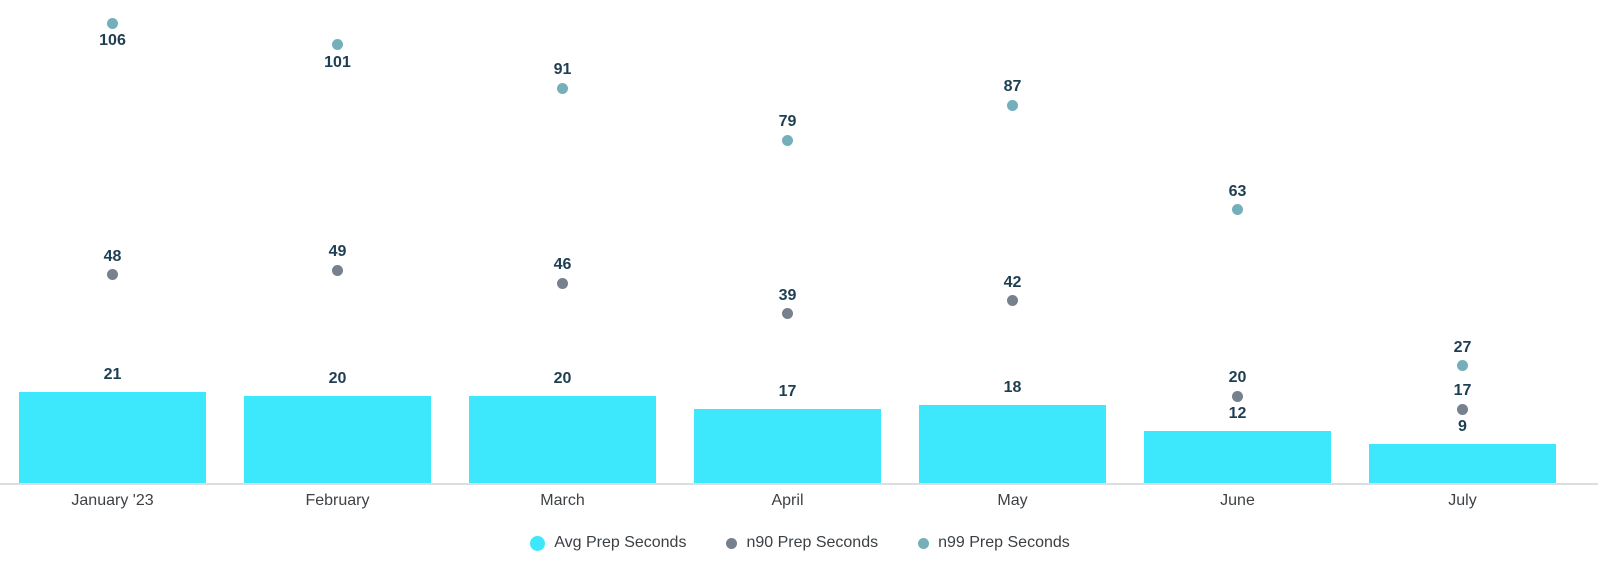  I want to click on n99-value-label: 63, so click(1237, 191).